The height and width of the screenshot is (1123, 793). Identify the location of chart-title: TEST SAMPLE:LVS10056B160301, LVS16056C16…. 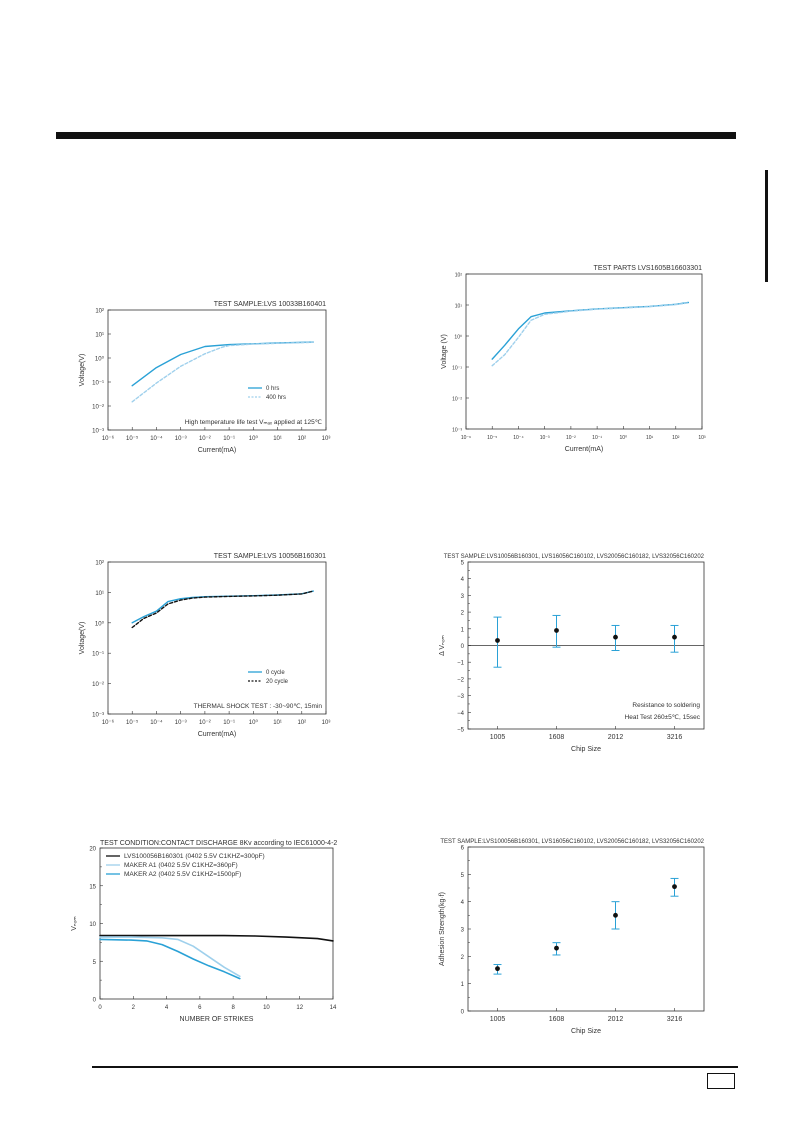
(574, 557).